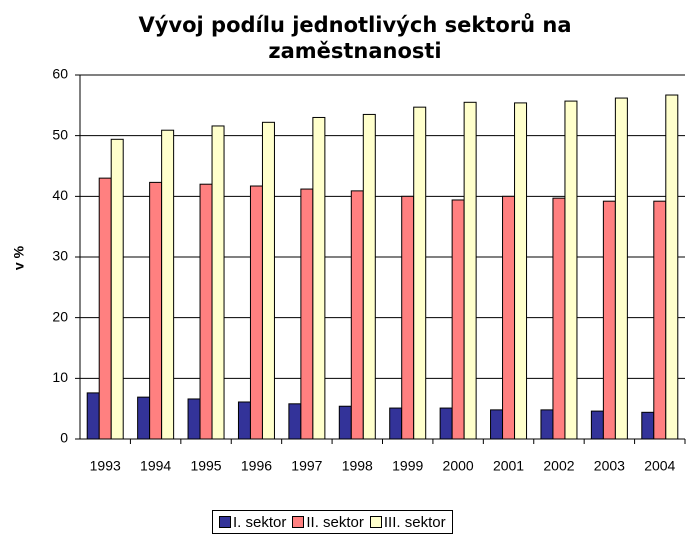 The width and height of the screenshot is (687, 536). Describe the element at coordinates (357, 466) in the screenshot. I see `x-tick-label: 1998` at that location.